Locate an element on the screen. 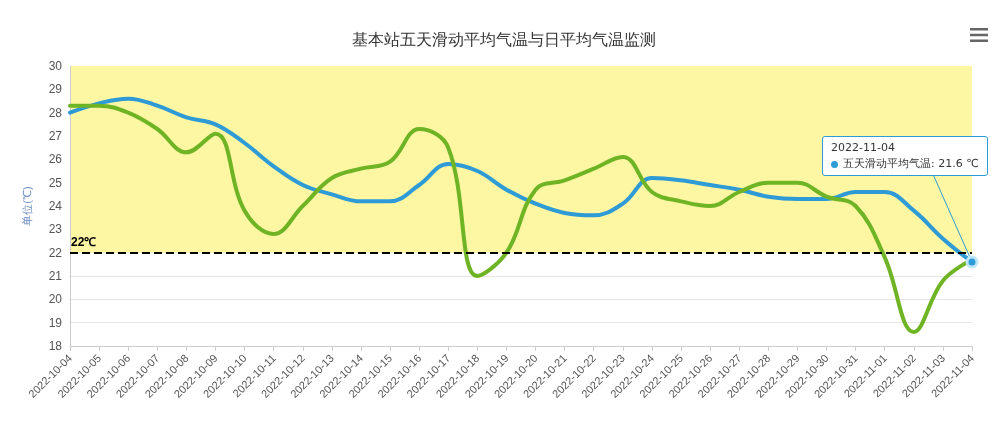 This screenshot has height=438, width=1008. y-tick-label: 30 is located at coordinates (55, 66).